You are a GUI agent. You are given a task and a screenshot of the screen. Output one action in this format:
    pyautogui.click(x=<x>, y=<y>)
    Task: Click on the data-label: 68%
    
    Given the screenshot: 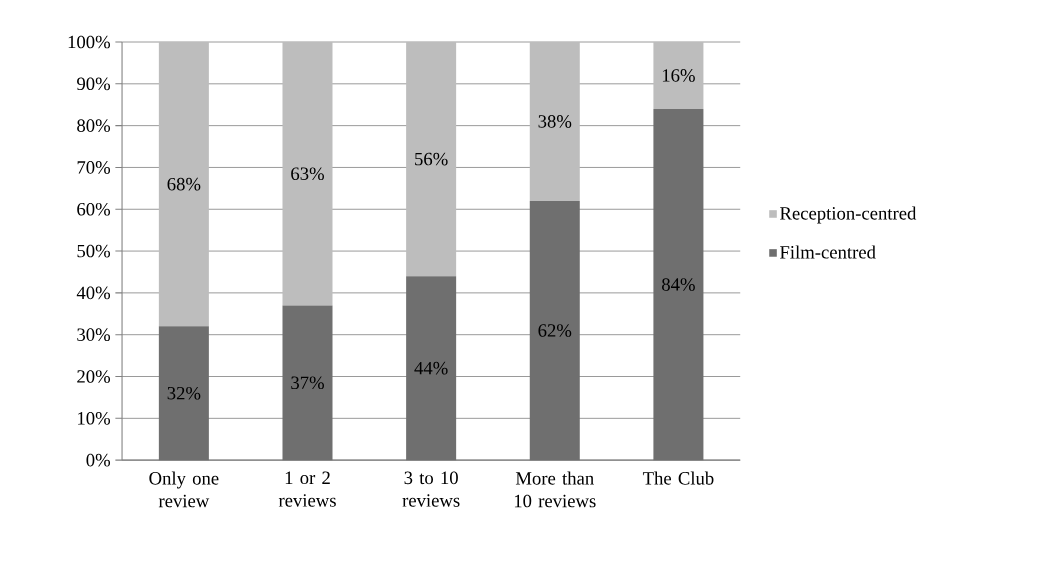 What is the action you would take?
    pyautogui.click(x=184, y=184)
    